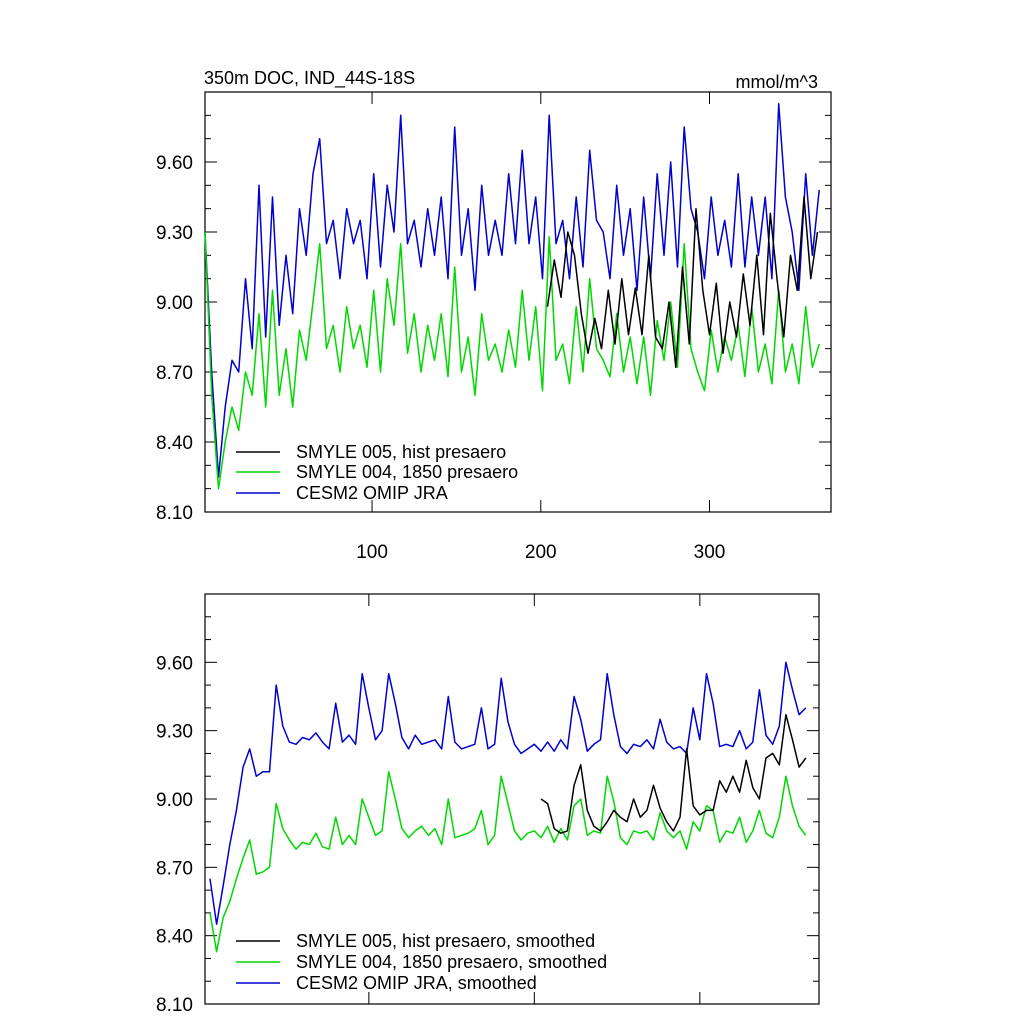 Image resolution: width=1024 pixels, height=1024 pixels. Describe the element at coordinates (174, 233) in the screenshot. I see `top-ytick-label: 9.30` at that location.